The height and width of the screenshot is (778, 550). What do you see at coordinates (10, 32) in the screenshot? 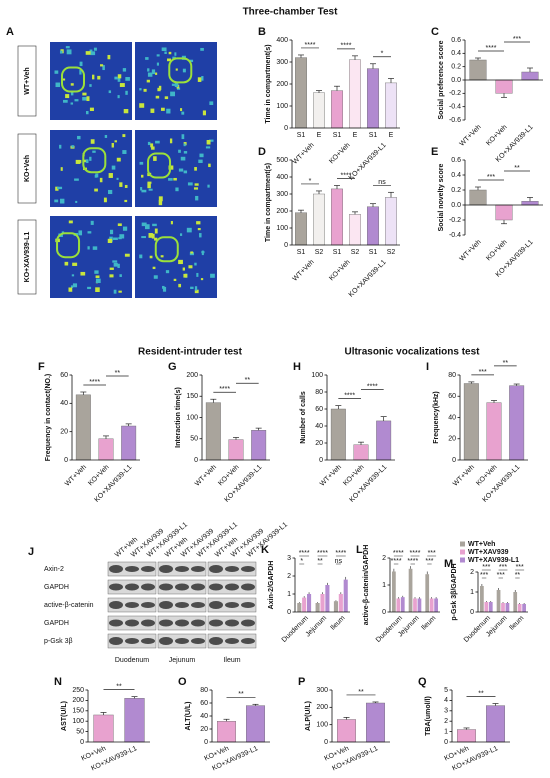
I see `panel-letter: A` at bounding box center [10, 32].